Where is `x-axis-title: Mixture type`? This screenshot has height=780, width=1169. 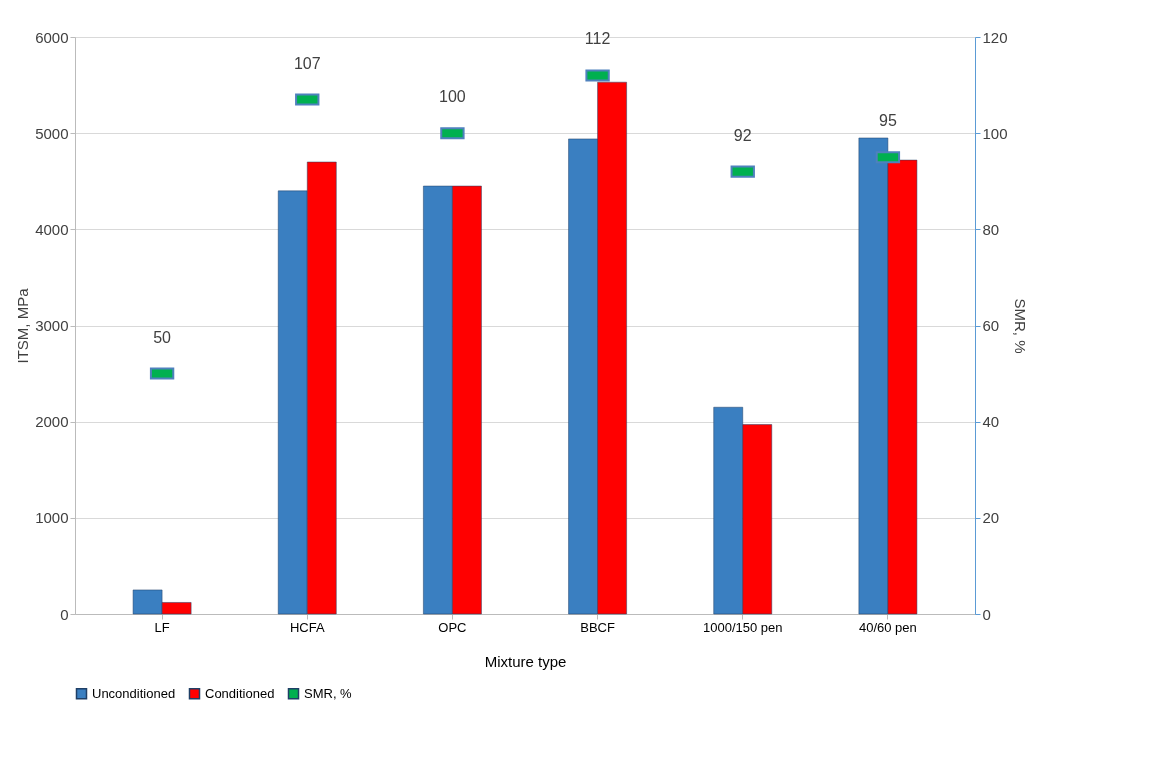
x-axis-title: Mixture type is located at coordinates (525, 661).